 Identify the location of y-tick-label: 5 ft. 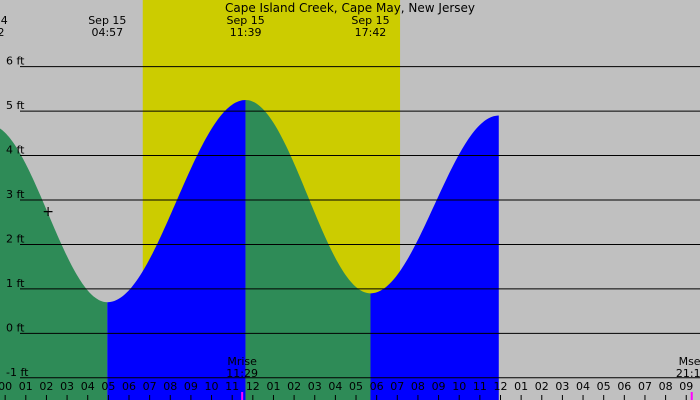
(15, 105).